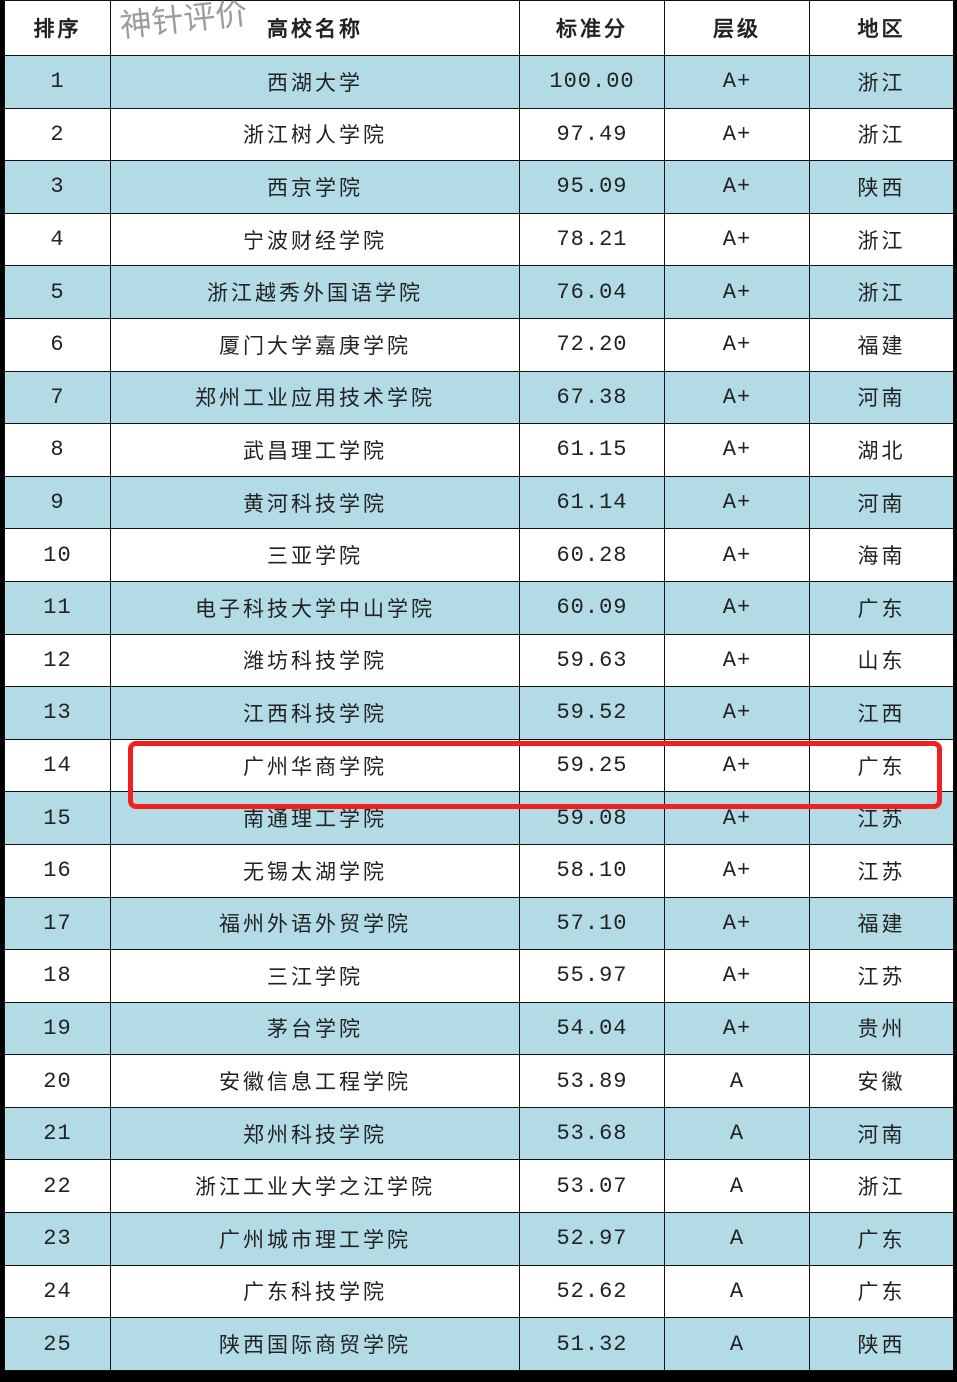  What do you see at coordinates (57, 1239) in the screenshot?
I see `rank-cell: 23` at bounding box center [57, 1239].